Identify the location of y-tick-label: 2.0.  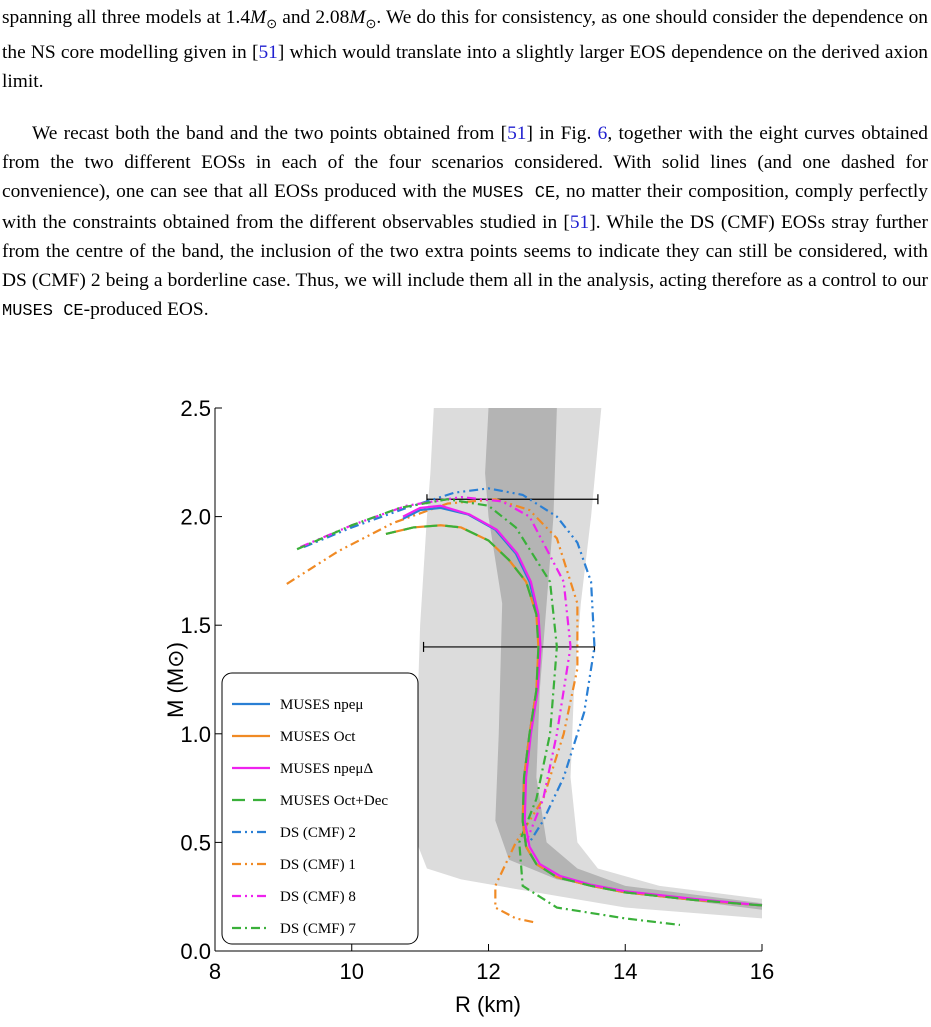
(195, 517).